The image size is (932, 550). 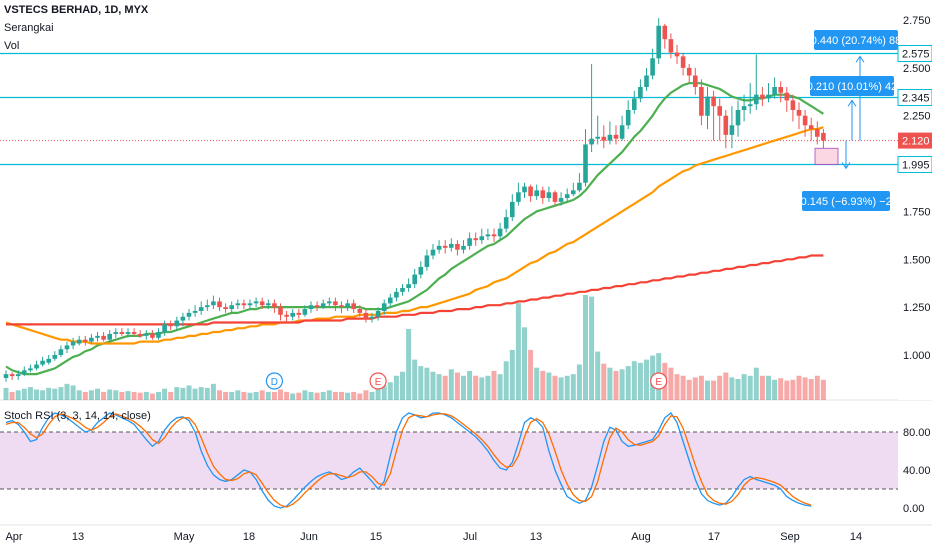 I want to click on measure-box-top: 0.440 (20.74%) 88, so click(x=856, y=40).